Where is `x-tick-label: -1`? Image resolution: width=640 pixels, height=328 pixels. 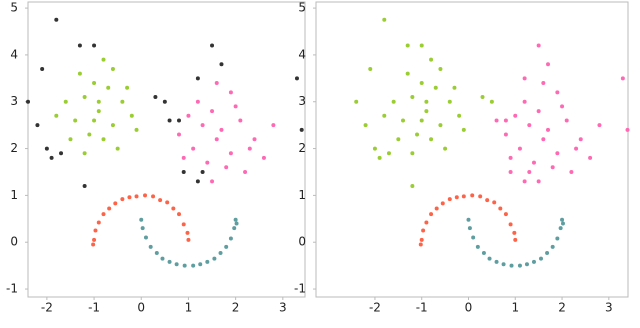
x-tick-label: -1 is located at coordinates (422, 308).